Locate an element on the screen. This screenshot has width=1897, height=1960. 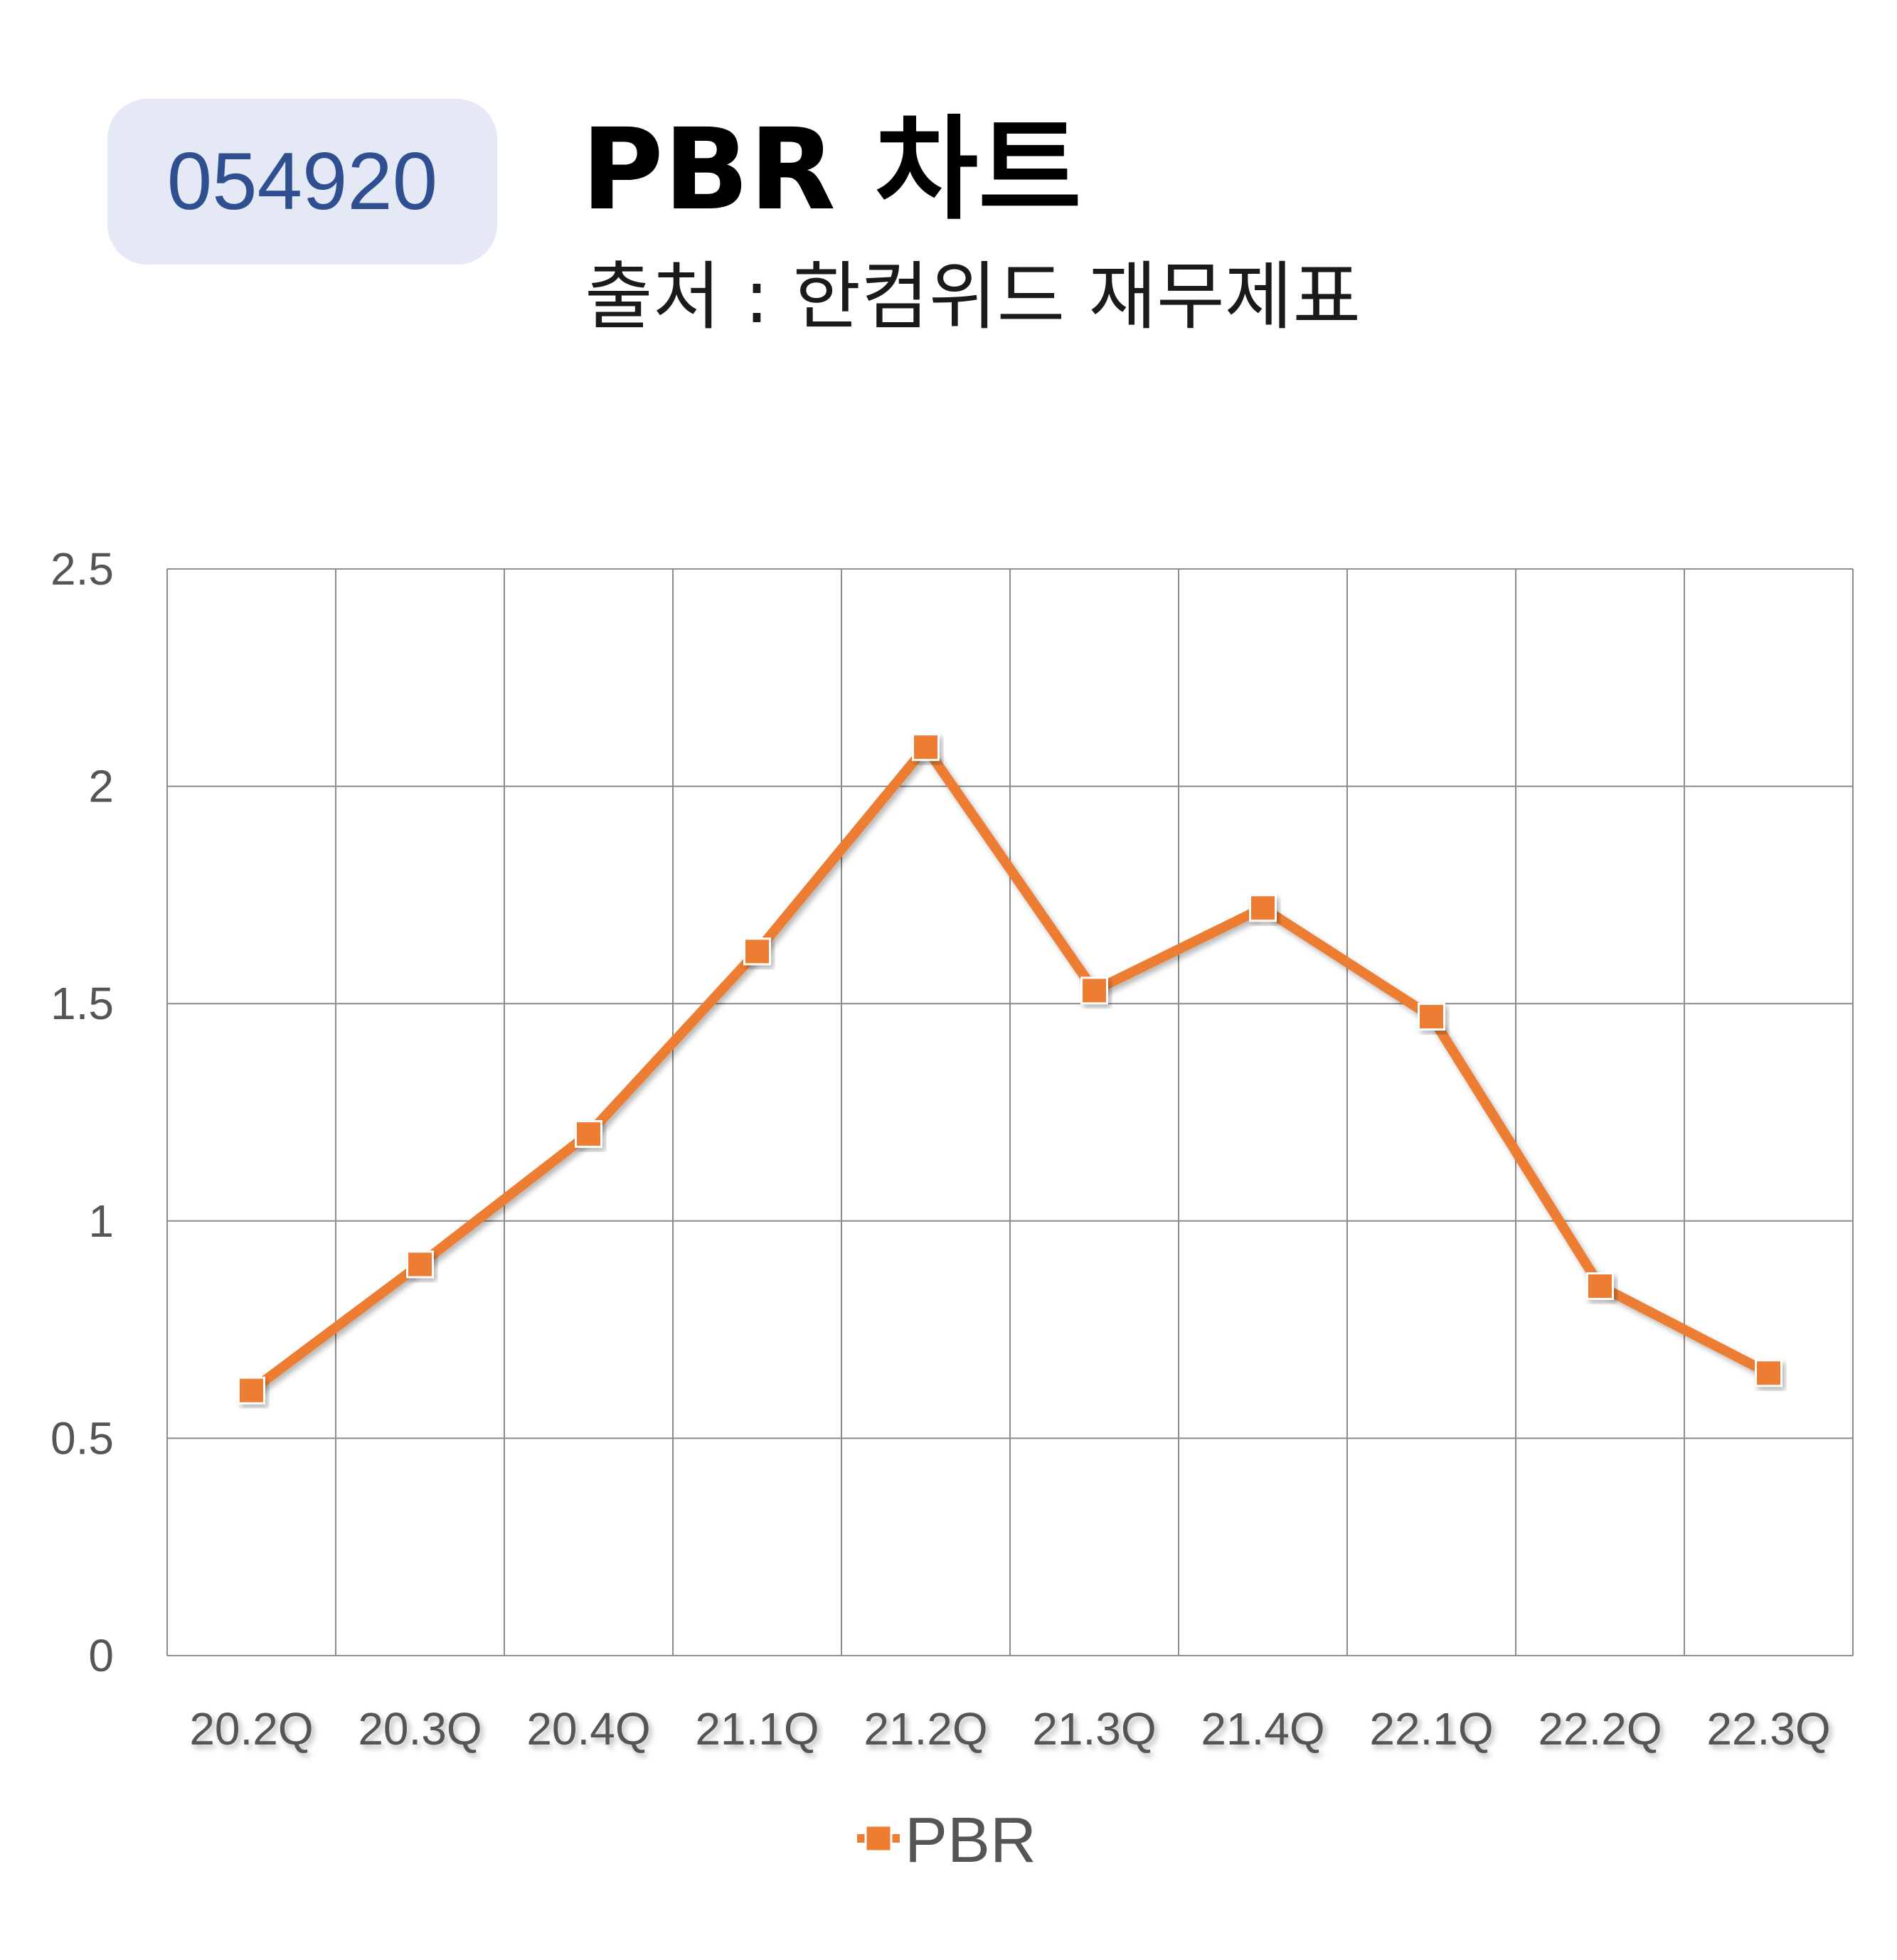
x-tick-label: 21.1Q is located at coordinates (757, 1728).